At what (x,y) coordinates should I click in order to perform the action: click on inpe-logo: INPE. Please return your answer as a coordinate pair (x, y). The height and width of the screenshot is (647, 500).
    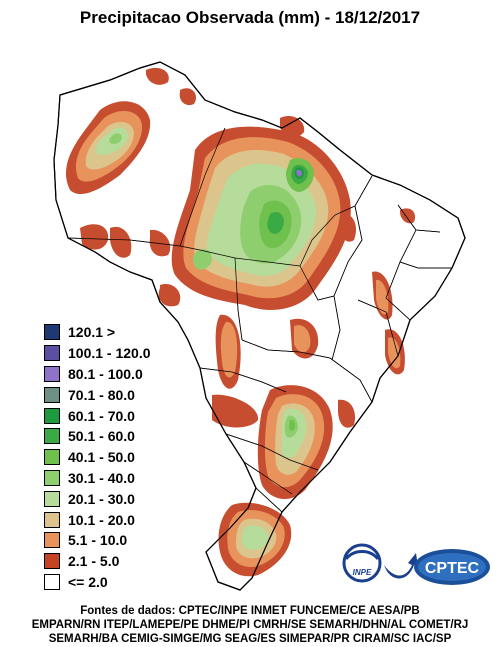
    Looking at the image, I should click on (362, 563).